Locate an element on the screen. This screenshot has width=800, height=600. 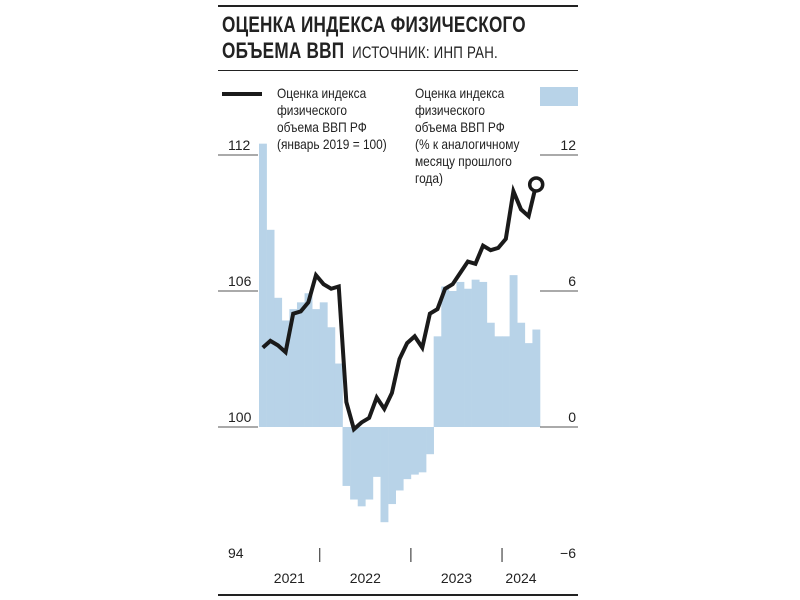
right-tick-label: −6 is located at coordinates (568, 553).